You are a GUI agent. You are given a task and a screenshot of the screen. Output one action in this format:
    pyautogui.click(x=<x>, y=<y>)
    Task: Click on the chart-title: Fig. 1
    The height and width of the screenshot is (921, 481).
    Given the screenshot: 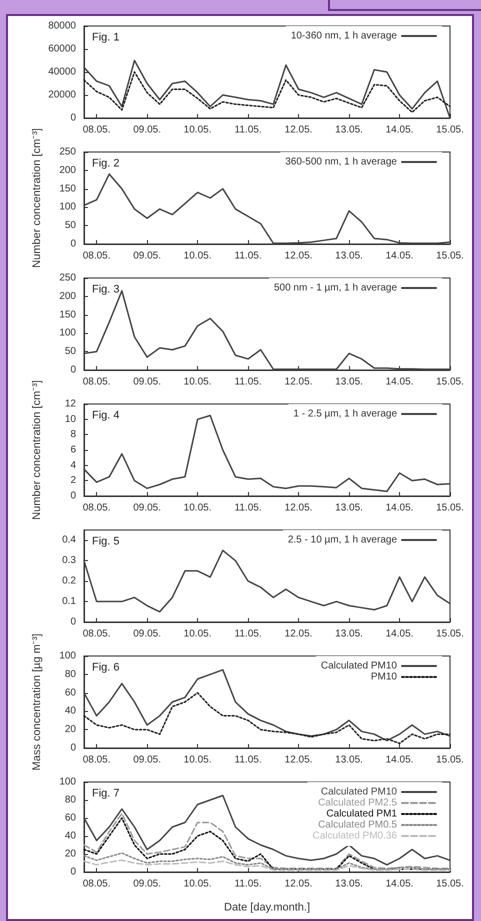 What is the action you would take?
    pyautogui.click(x=106, y=38)
    